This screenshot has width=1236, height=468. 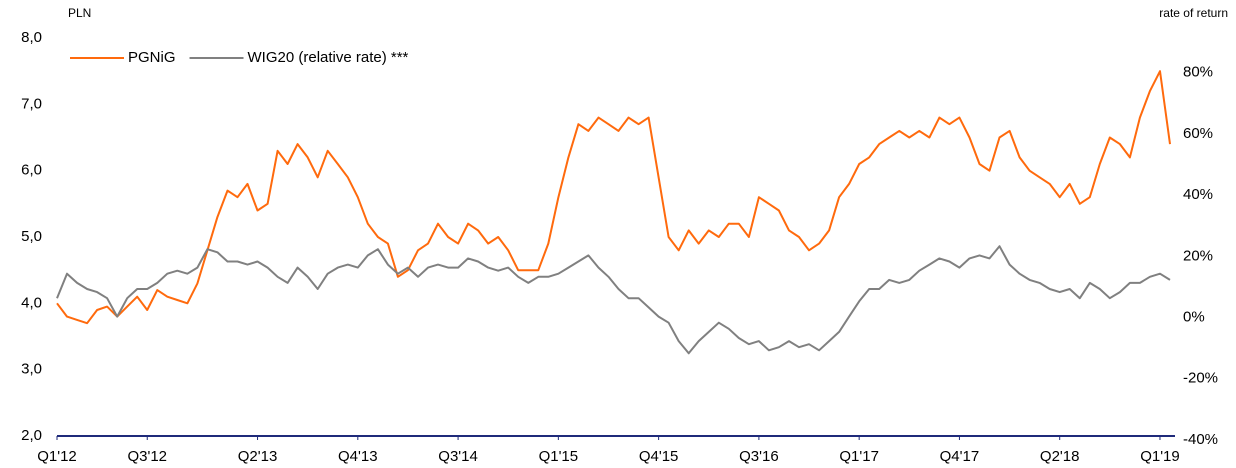 I want to click on y-tick-label: 7,0, so click(x=31, y=103).